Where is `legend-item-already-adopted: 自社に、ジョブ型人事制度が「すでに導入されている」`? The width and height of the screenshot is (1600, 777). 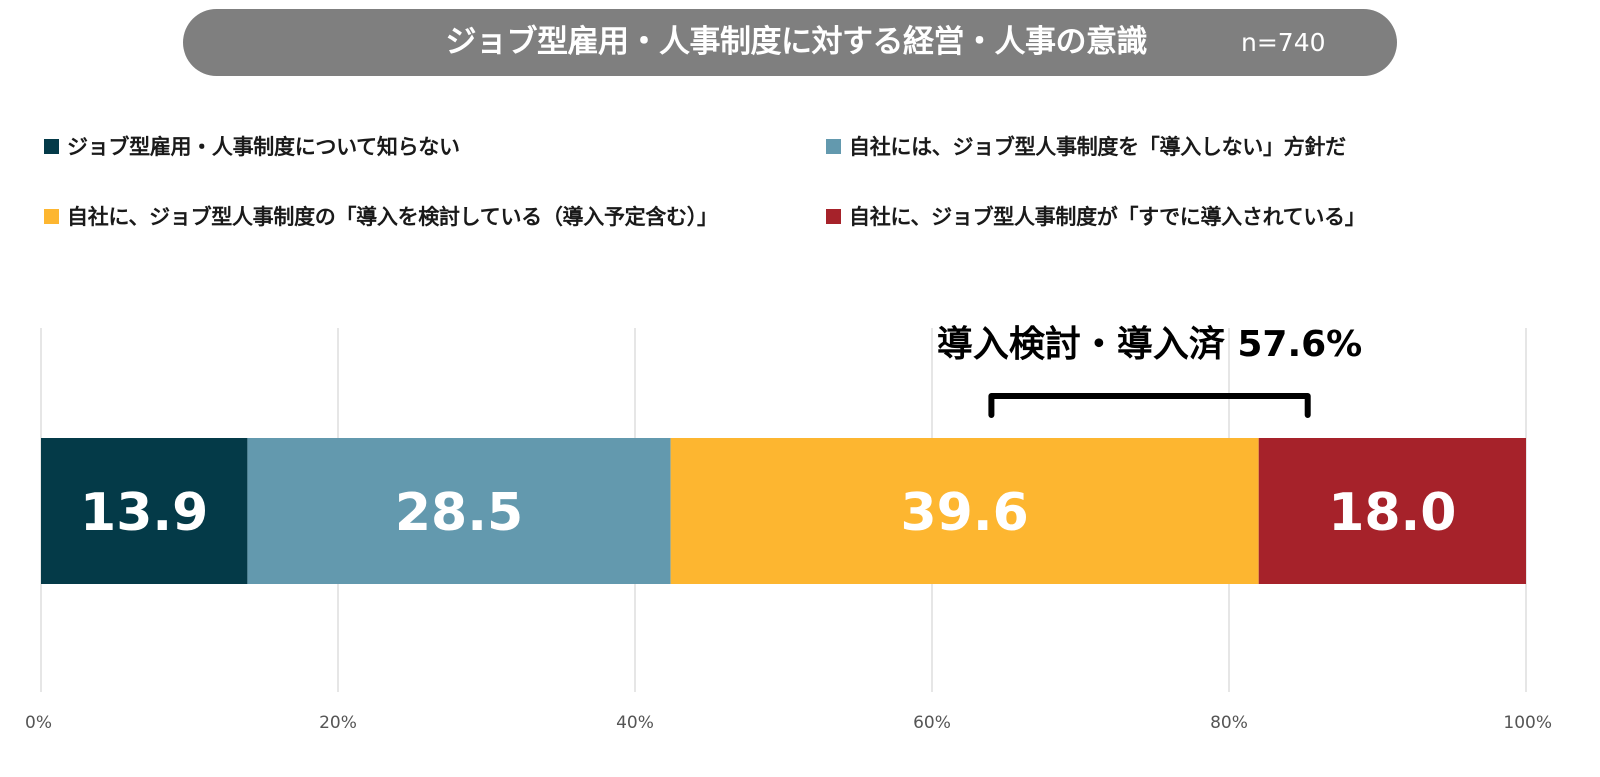 legend-item-already-adopted: 自社に、ジョブ型人事制度が「すでに導入されている」 is located at coordinates (1096, 216).